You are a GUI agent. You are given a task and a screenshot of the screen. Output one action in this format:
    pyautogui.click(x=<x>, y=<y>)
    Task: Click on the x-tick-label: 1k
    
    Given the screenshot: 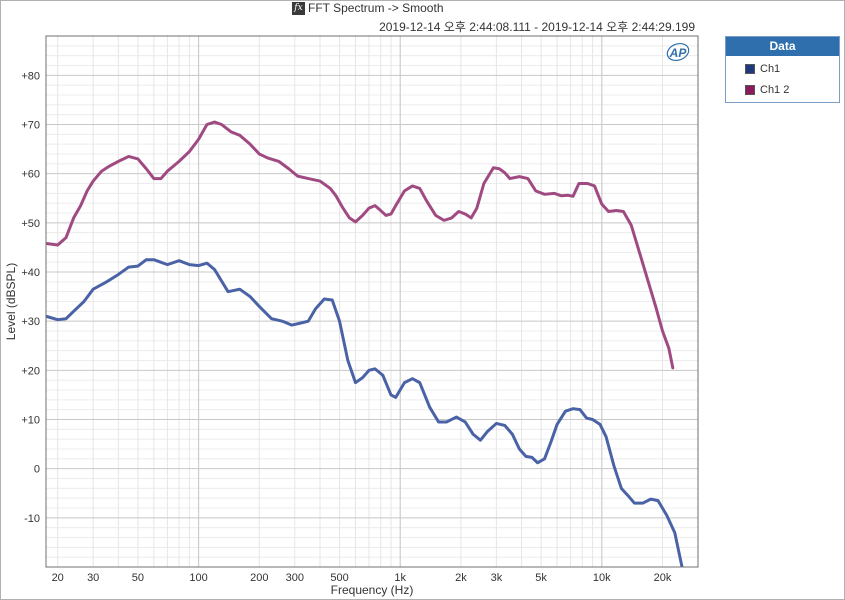 What is the action you would take?
    pyautogui.click(x=400, y=578)
    